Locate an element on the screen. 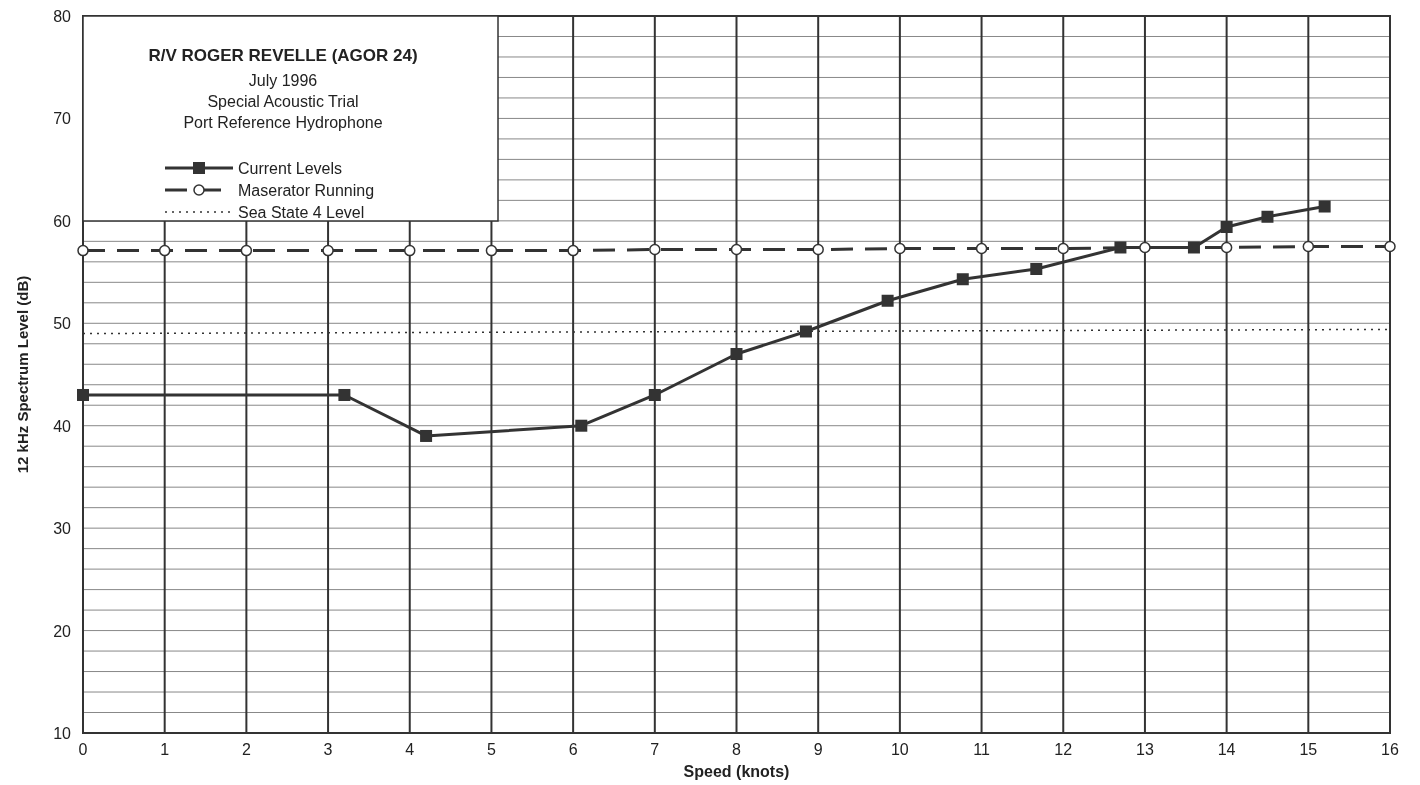 This screenshot has width=1420, height=785. text: July 1996 Special Acoustic Trial Port Reference Hydrophone is located at coordinates (283, 101).